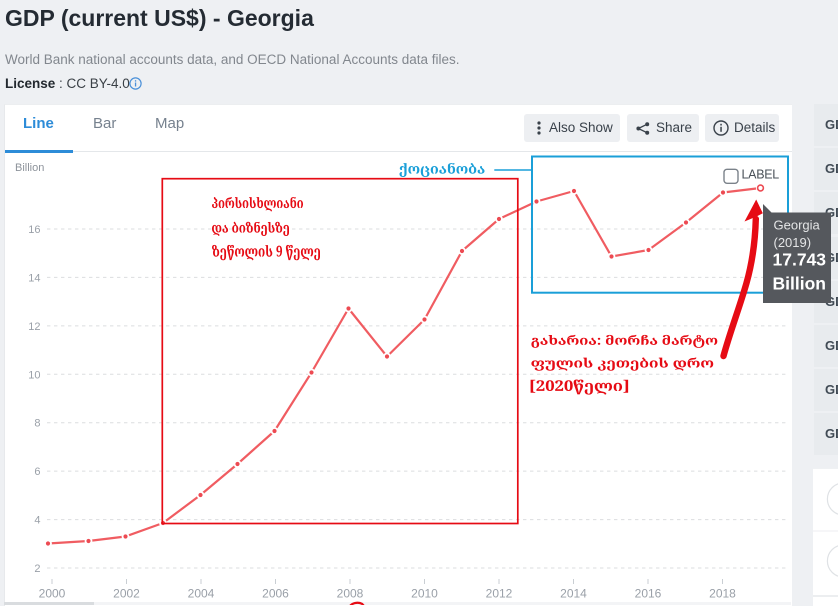 The image size is (838, 606). Describe the element at coordinates (34, 278) in the screenshot. I see `svg-text: 14` at that location.